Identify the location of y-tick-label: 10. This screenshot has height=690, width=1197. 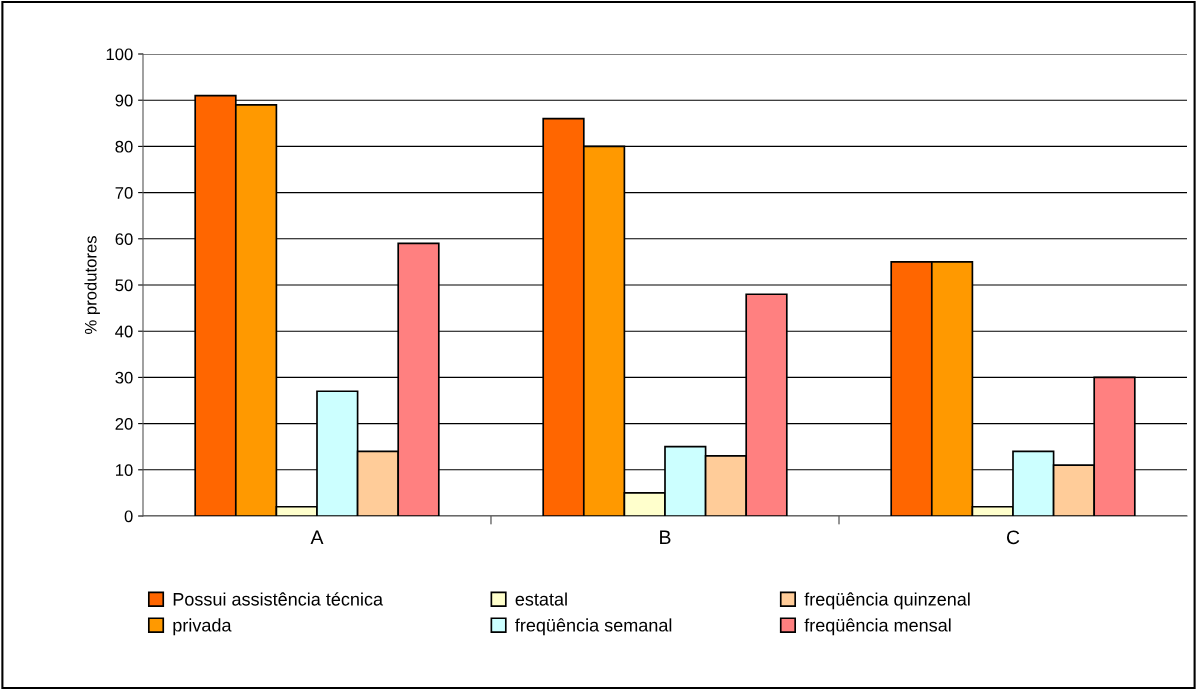
(124, 470).